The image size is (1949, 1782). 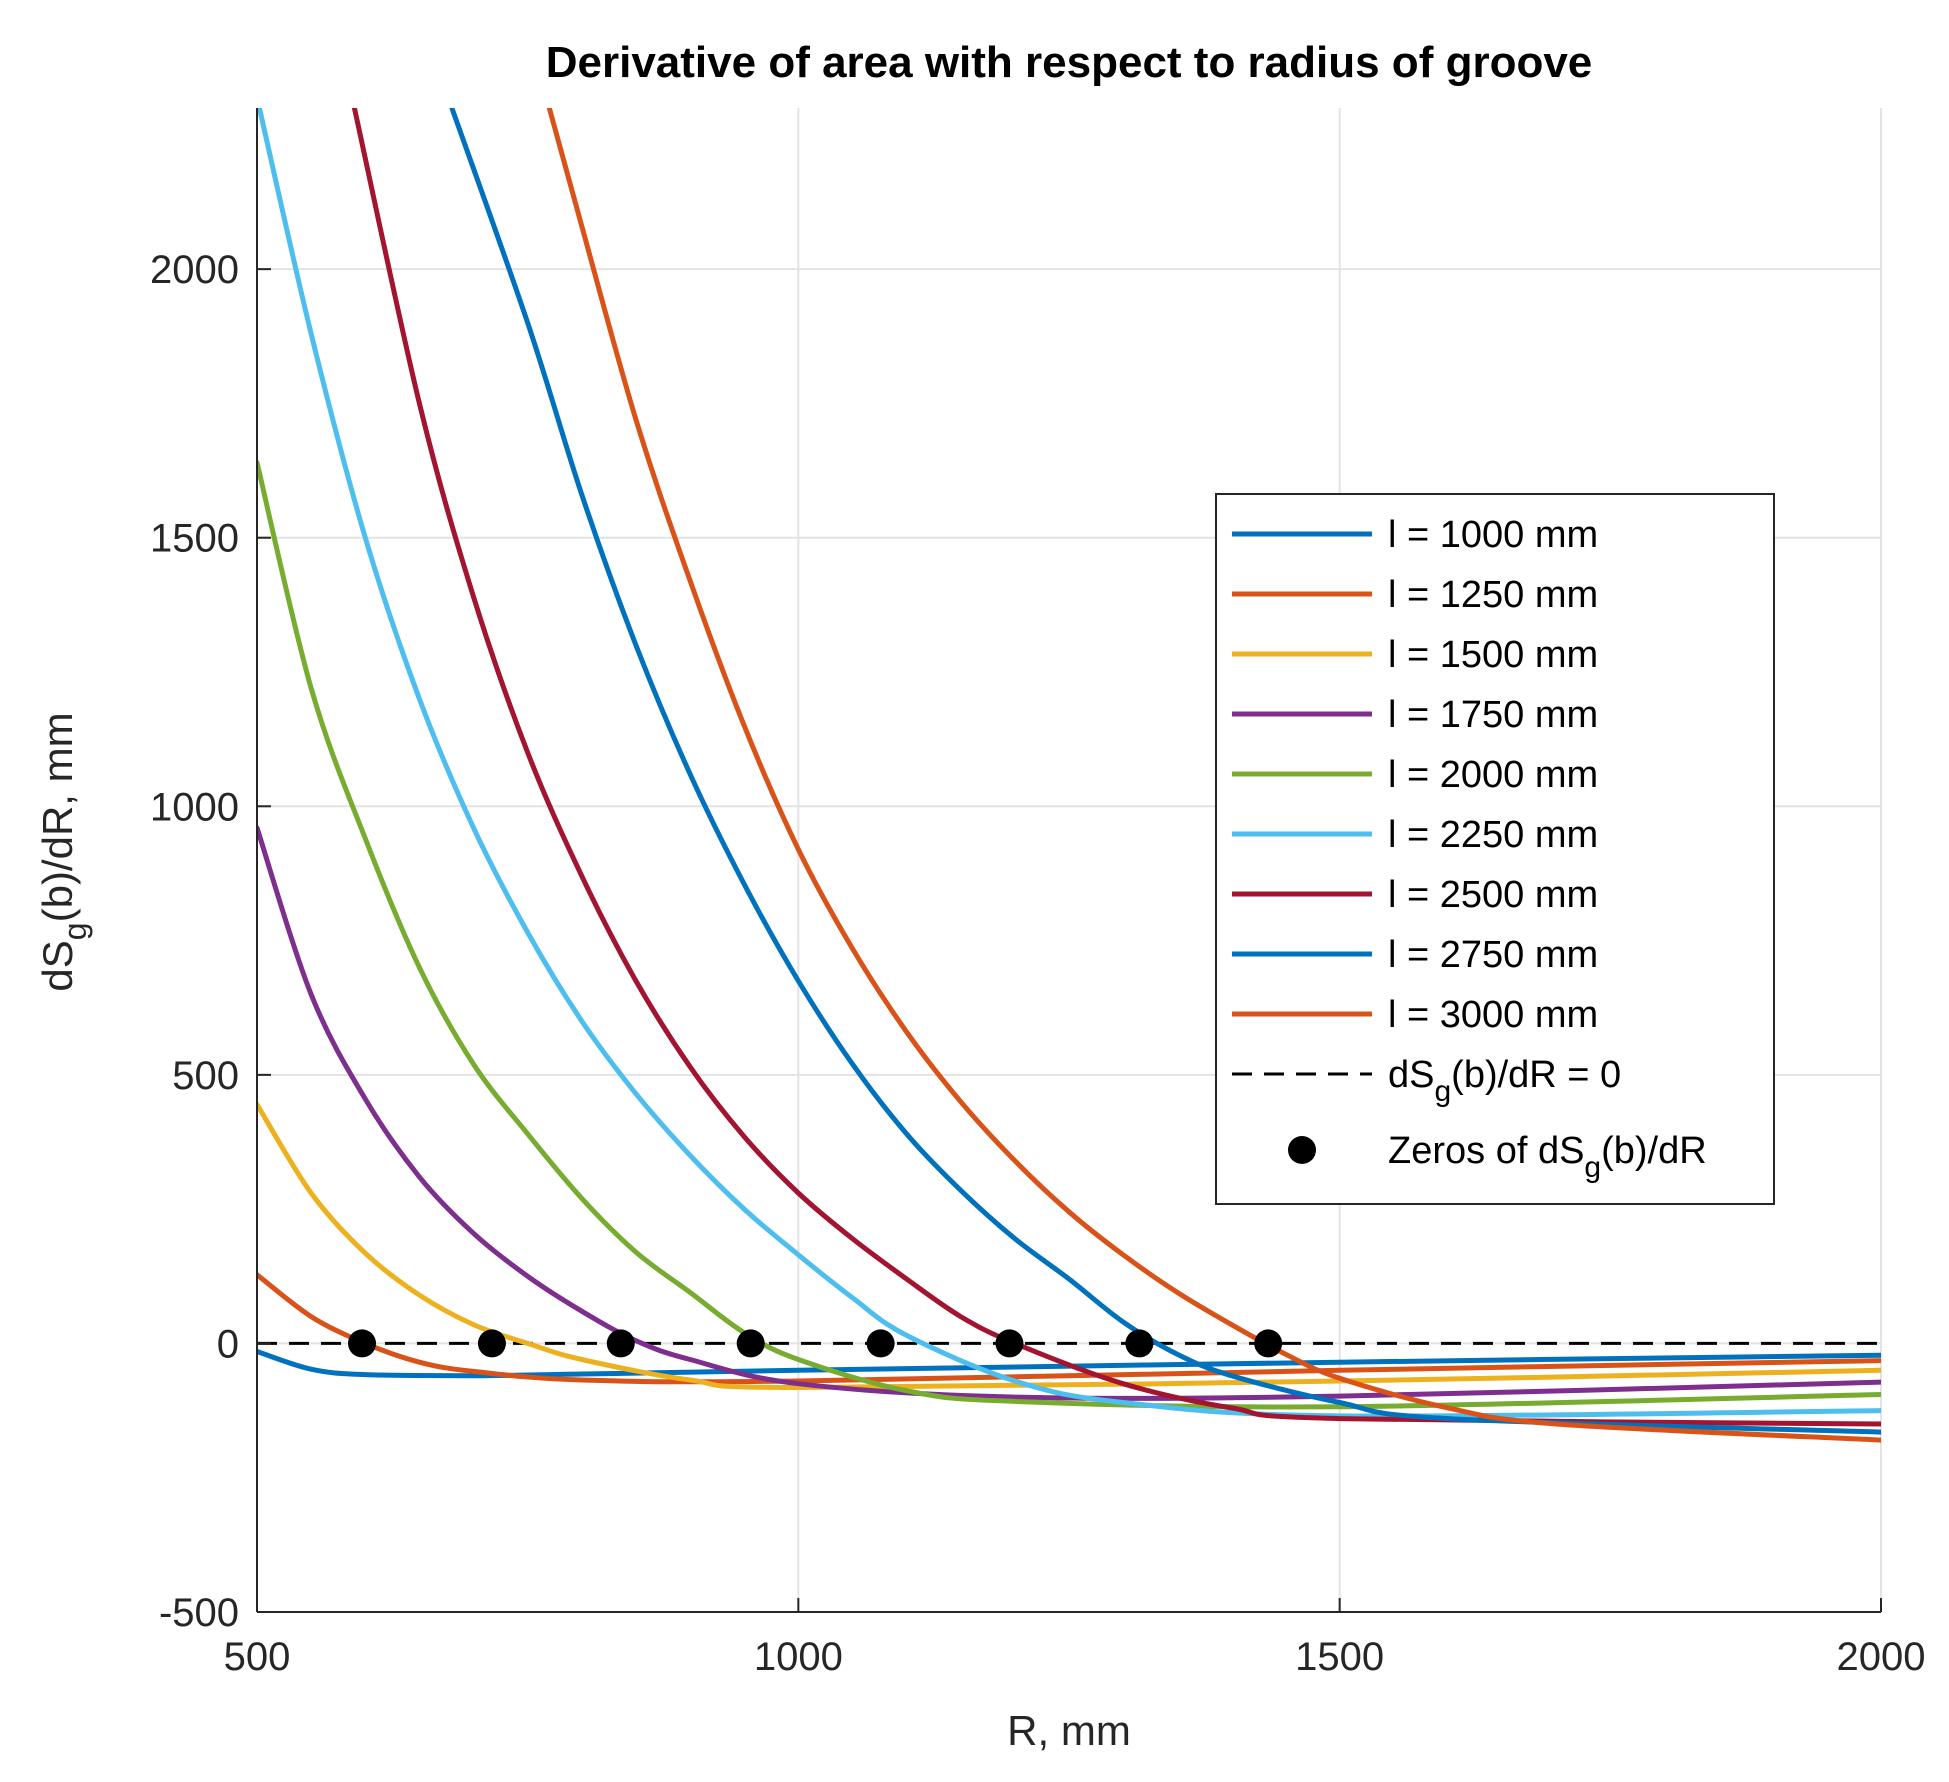 What do you see at coordinates (1339, 1657) in the screenshot?
I see `x-tick-label-2: 1500` at bounding box center [1339, 1657].